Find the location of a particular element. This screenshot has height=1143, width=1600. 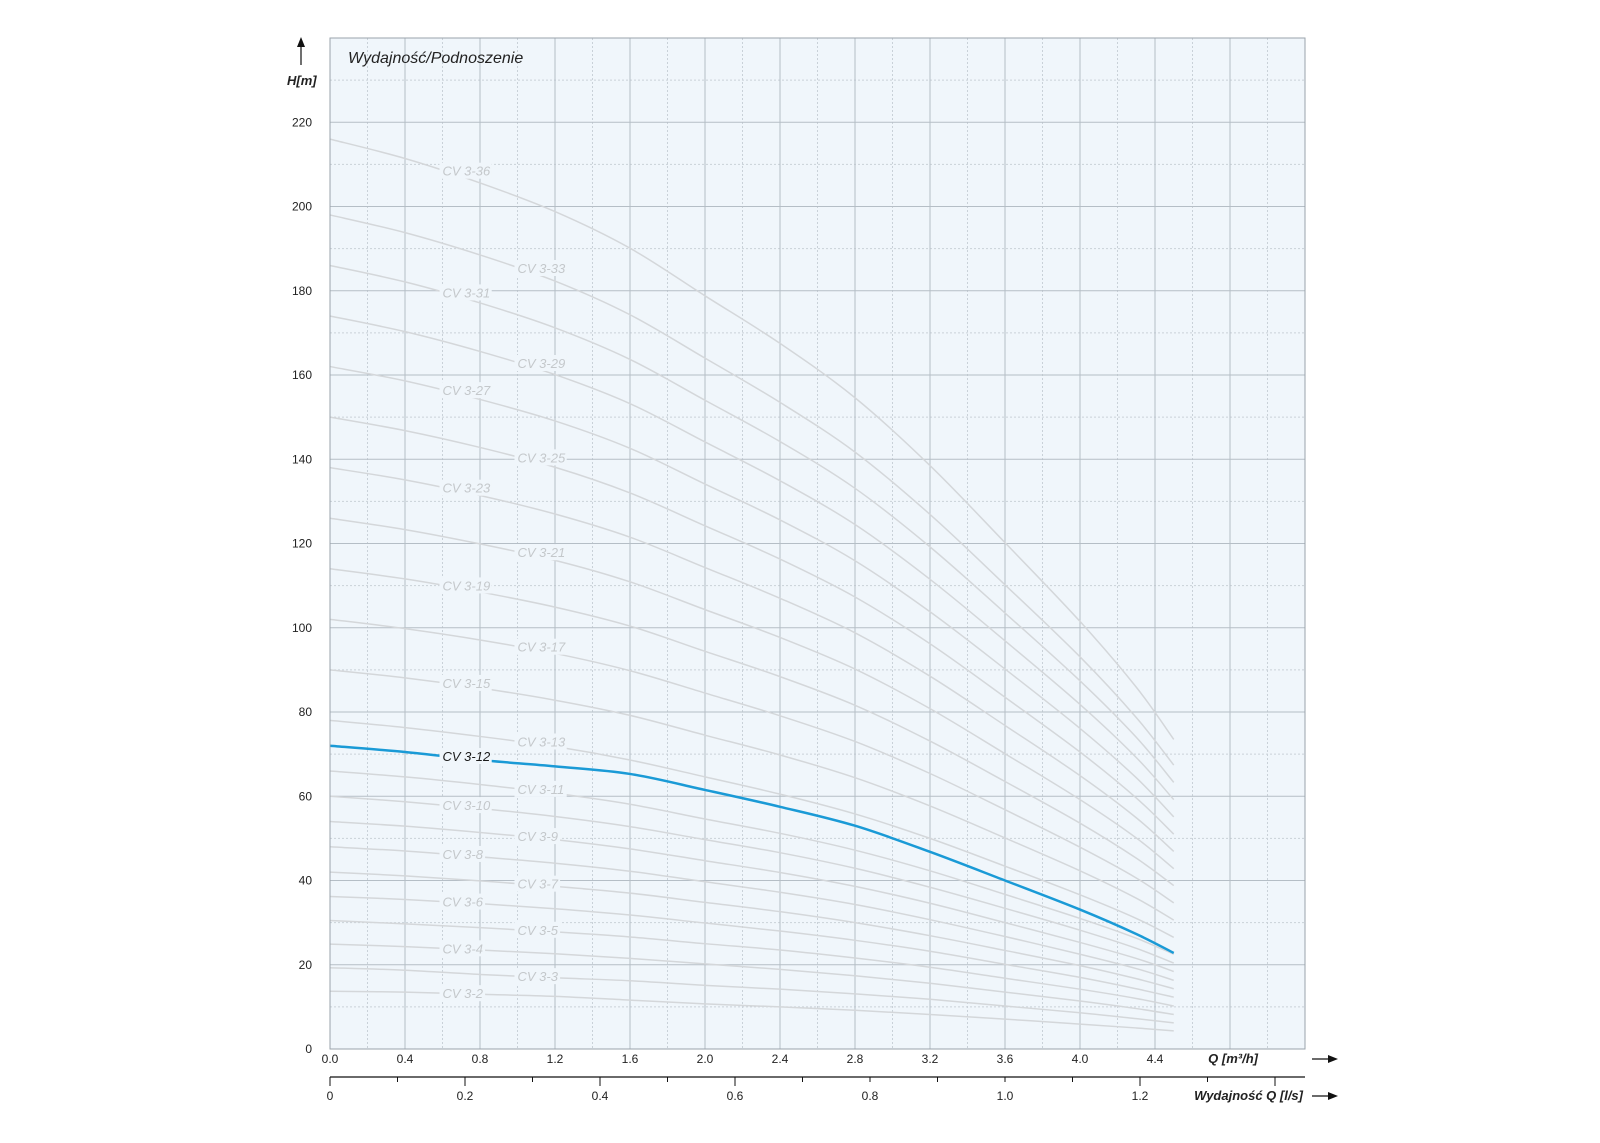

curve-label: CV 3-6 is located at coordinates (463, 902).